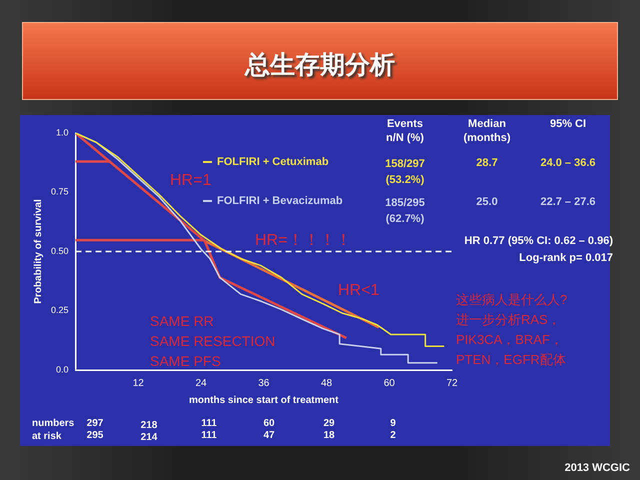  Describe the element at coordinates (62, 132) in the screenshot. I see `y-tick-label: 1.0` at that location.